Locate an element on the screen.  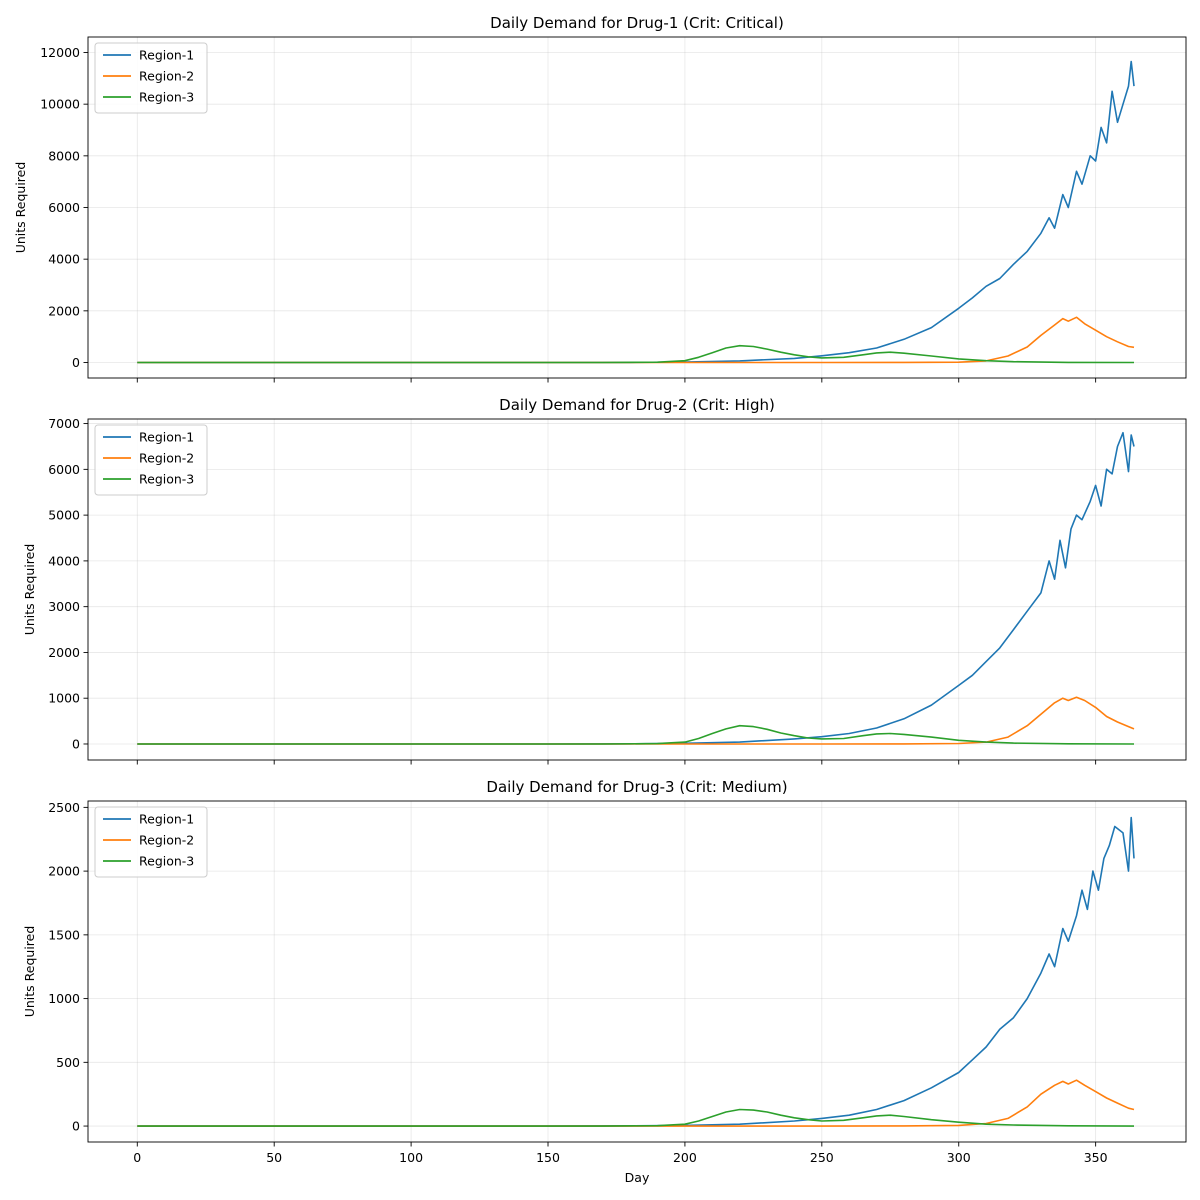
y-tick-label: 5000 is located at coordinates (64, 515).